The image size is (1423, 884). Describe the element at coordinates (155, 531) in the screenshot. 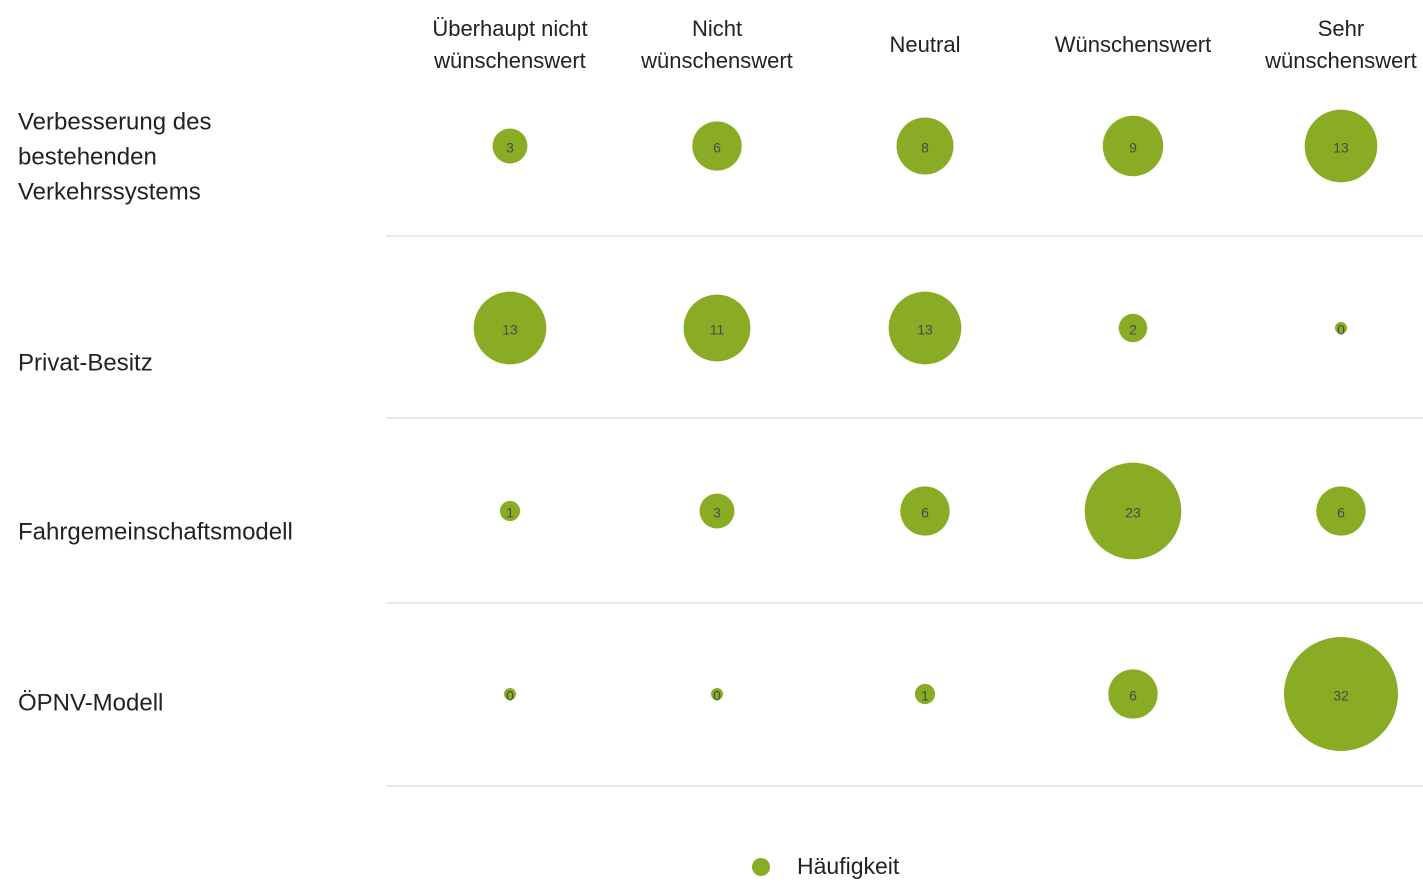

I see `row-label: Fahrgemeinschaftsmodell` at that location.